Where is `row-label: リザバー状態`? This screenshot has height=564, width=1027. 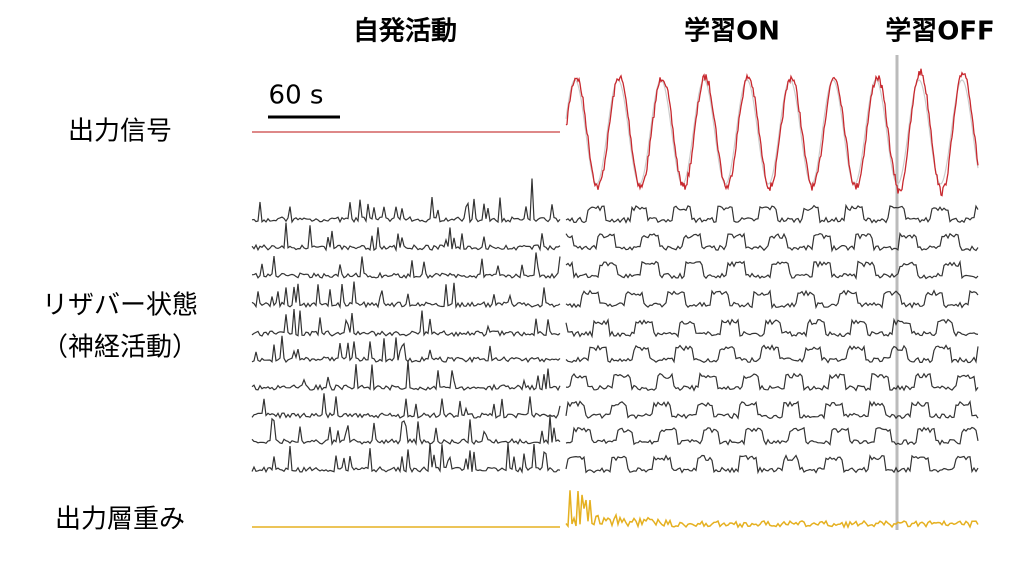
row-label: リザバー状態 is located at coordinates (120, 306).